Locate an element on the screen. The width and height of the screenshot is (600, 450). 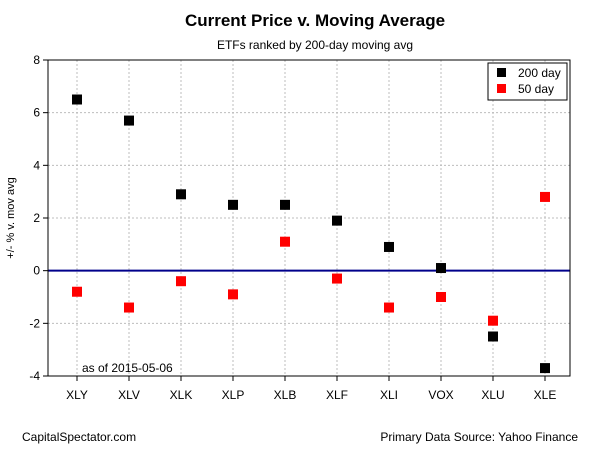
y-tick-label: -4 is located at coordinates (34, 376).